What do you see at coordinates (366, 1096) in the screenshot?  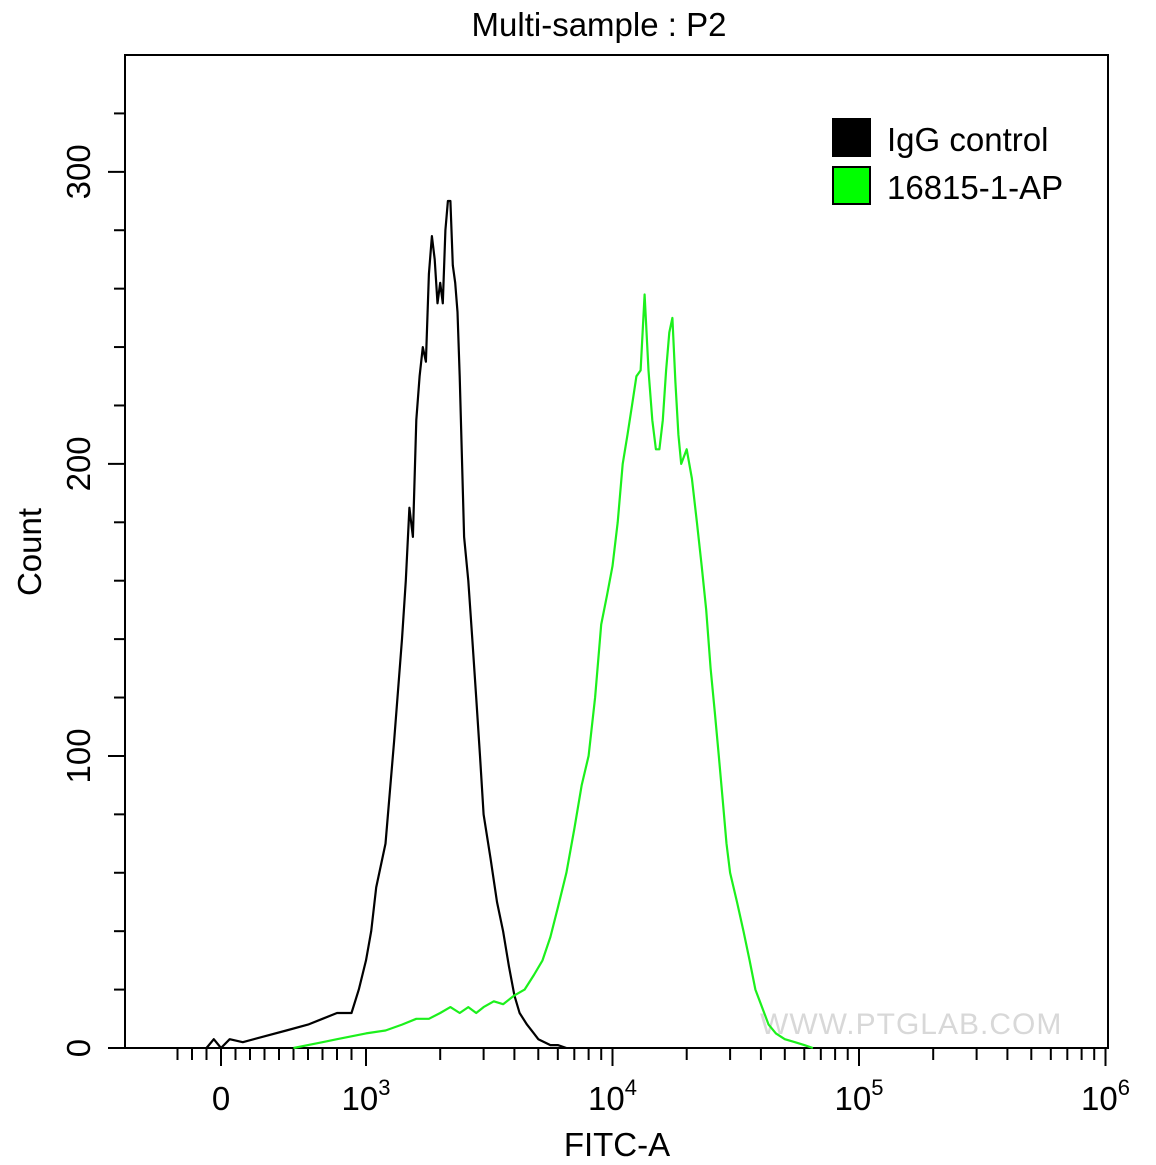 I see `x-tick-label: 10³` at bounding box center [366, 1096].